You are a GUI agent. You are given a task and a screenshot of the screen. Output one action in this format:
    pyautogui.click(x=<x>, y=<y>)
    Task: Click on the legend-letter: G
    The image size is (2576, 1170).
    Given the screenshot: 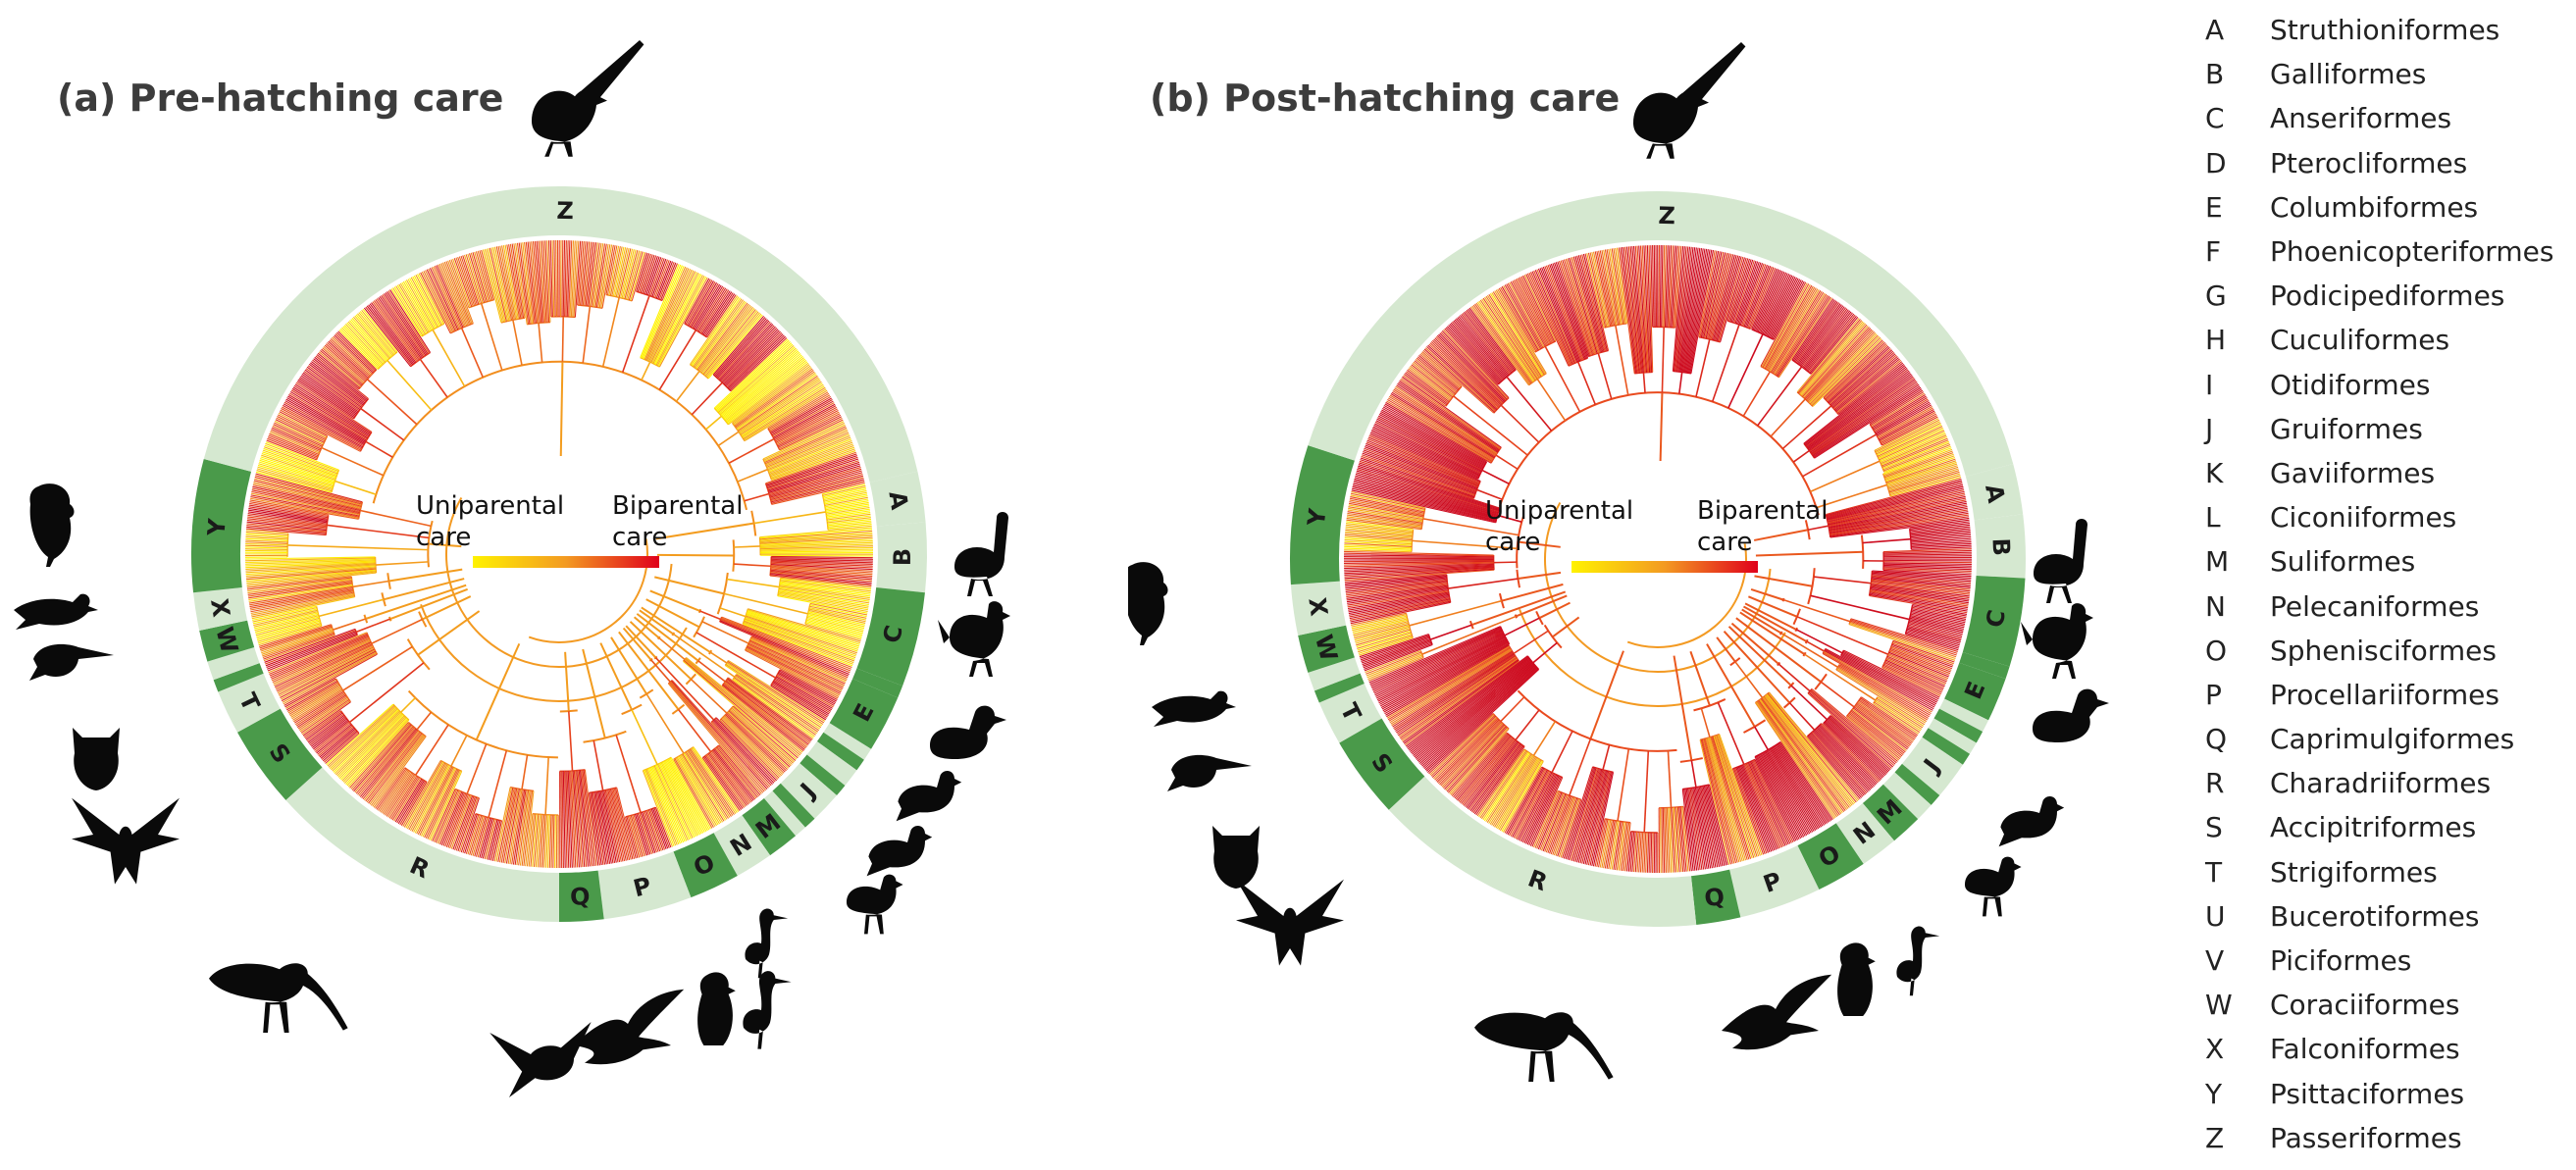 What is the action you would take?
    pyautogui.click(x=2216, y=296)
    